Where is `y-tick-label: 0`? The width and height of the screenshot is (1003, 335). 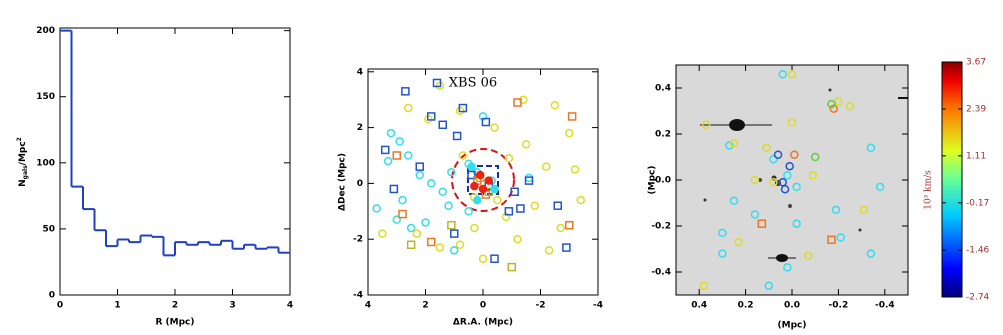
y-tick-label: 0 is located at coordinates (52, 296).